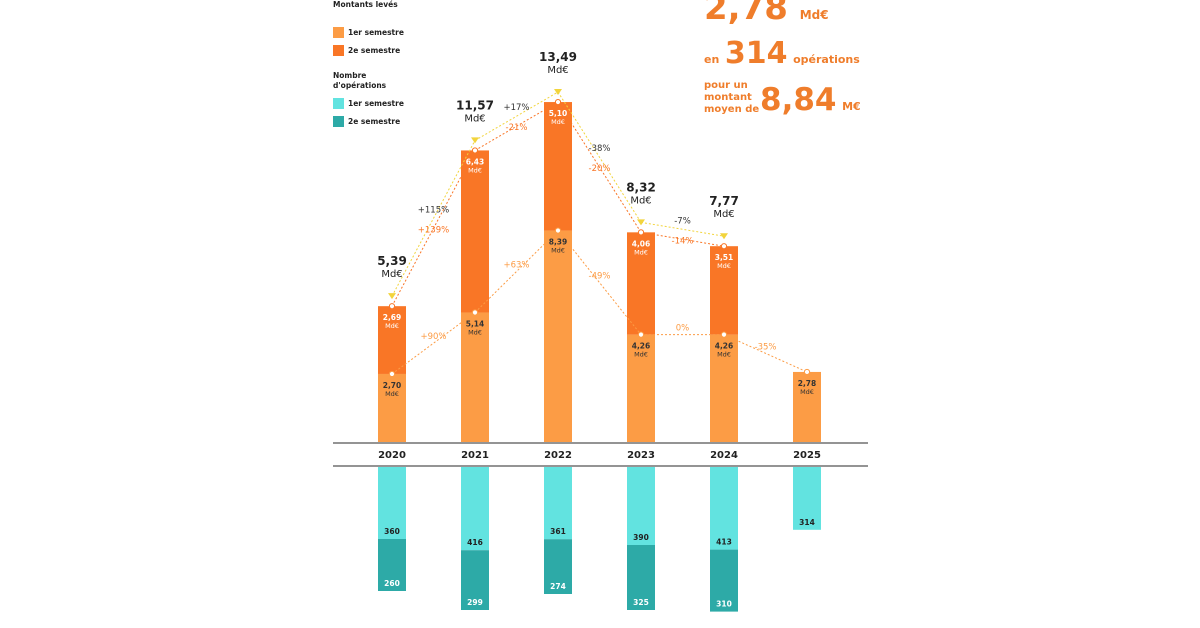 The height and width of the screenshot is (628, 1200). What do you see at coordinates (641, 346) in the screenshot?
I see `data-label-s1-2023: 4,26` at bounding box center [641, 346].